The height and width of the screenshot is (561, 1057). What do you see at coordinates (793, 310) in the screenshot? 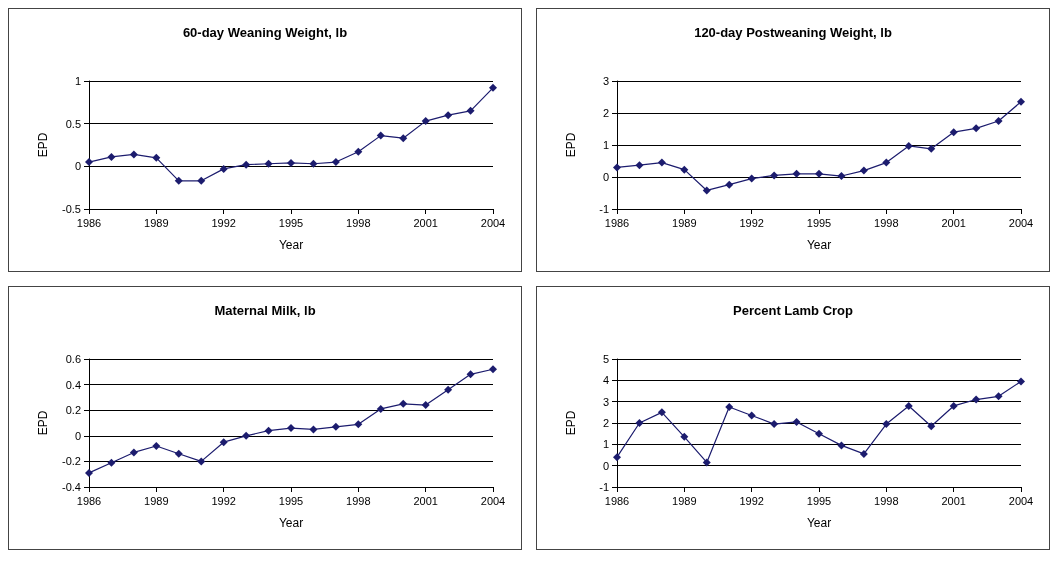
I see `chart-title: Percent Lamb Crop` at bounding box center [793, 310].